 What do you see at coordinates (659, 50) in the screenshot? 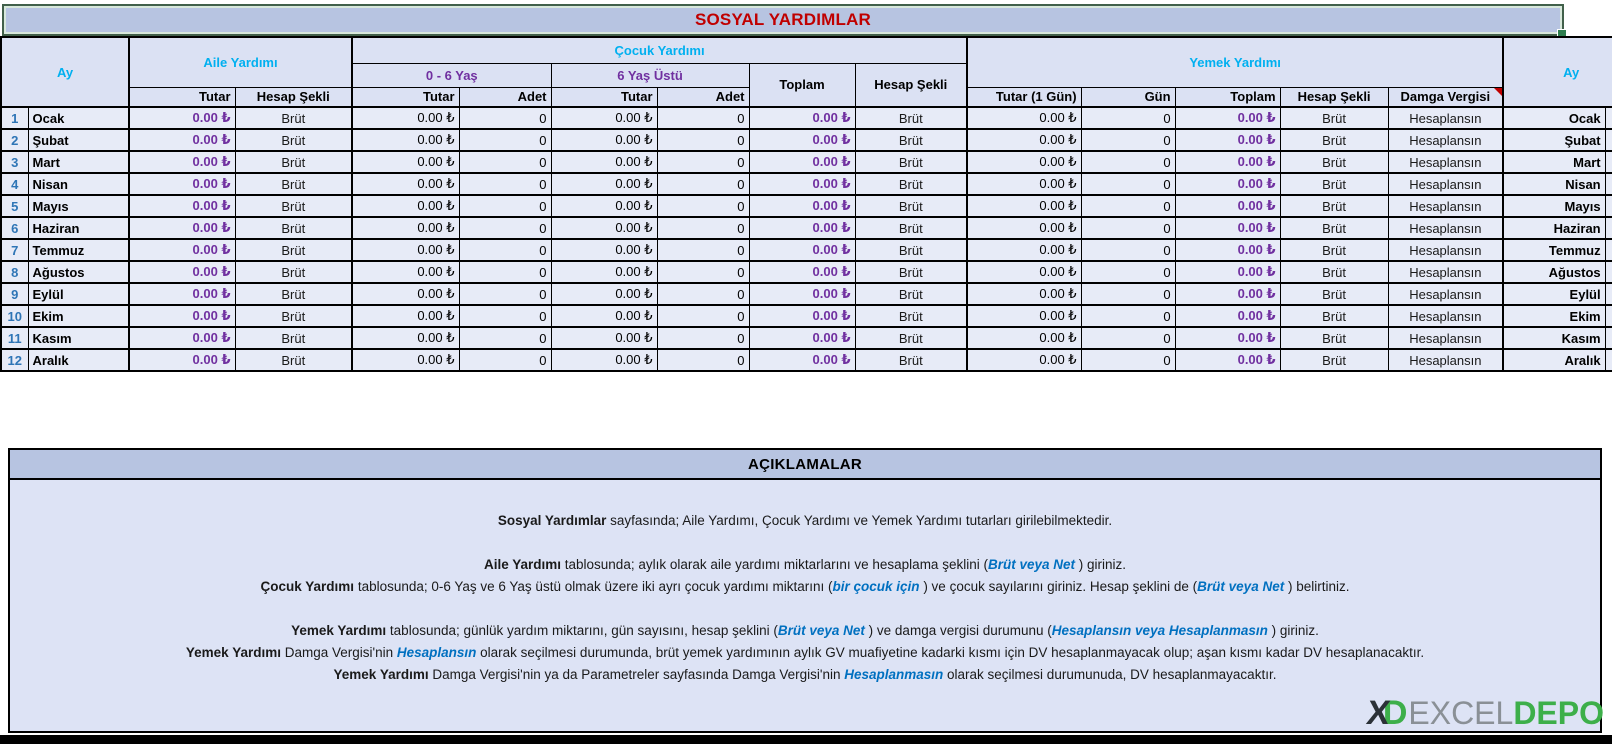
I see `header-cocuk-yardimi: Çocuk Yardımı` at bounding box center [659, 50].